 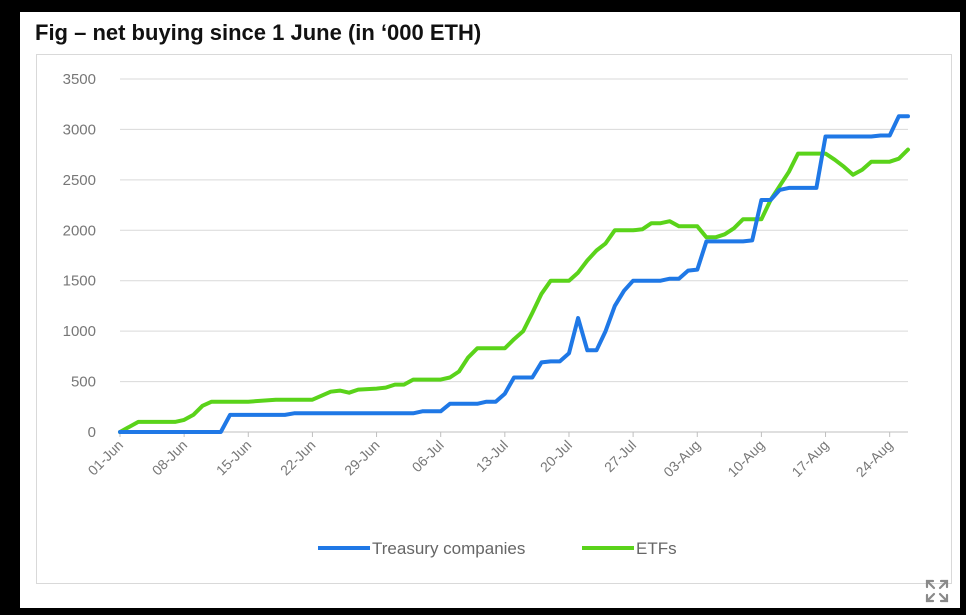 What do you see at coordinates (492, 456) in the screenshot?
I see `x-tick-label: 13-Jul` at bounding box center [492, 456].